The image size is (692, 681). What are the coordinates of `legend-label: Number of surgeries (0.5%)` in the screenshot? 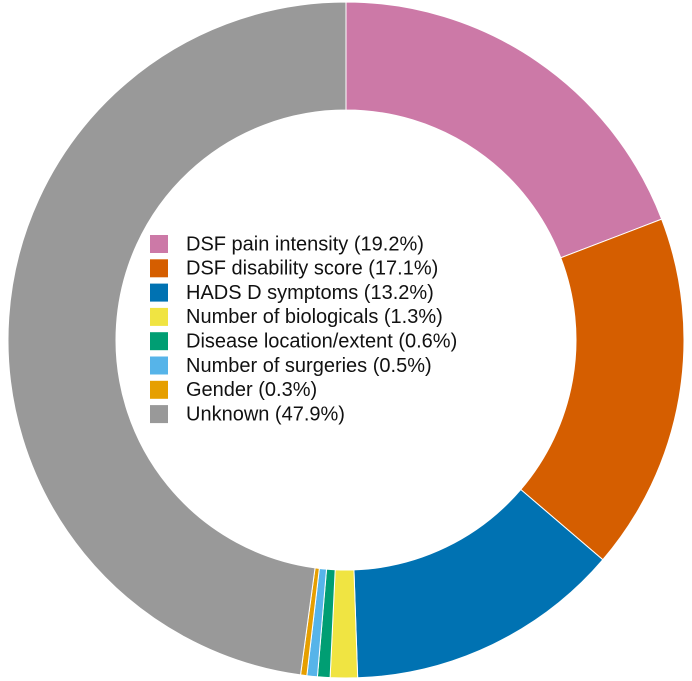 It's located at (309, 366).